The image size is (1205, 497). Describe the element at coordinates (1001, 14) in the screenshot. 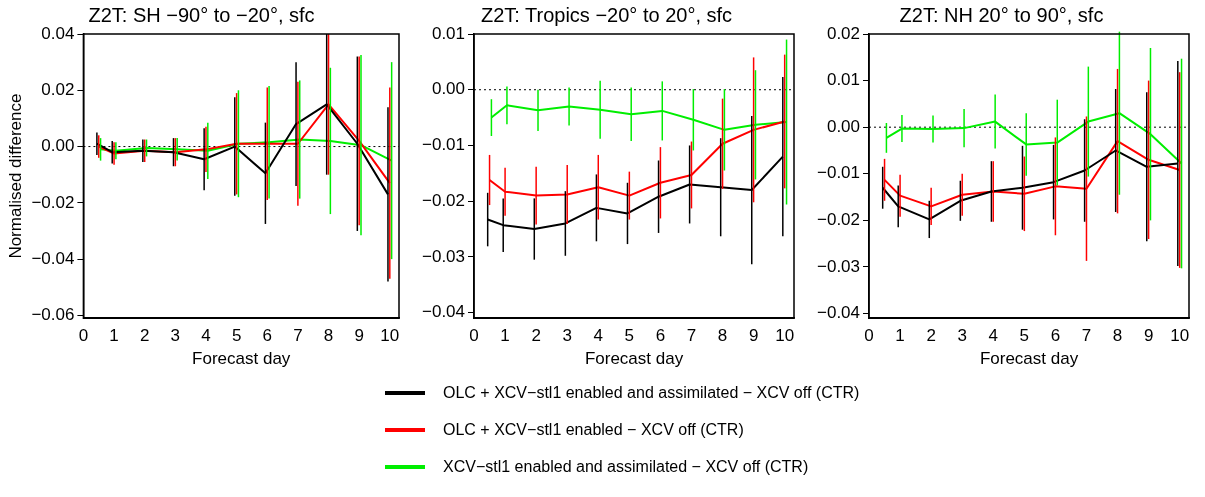

I see `chart-title: Z2T: NH 20° to 90°, sfc` at that location.